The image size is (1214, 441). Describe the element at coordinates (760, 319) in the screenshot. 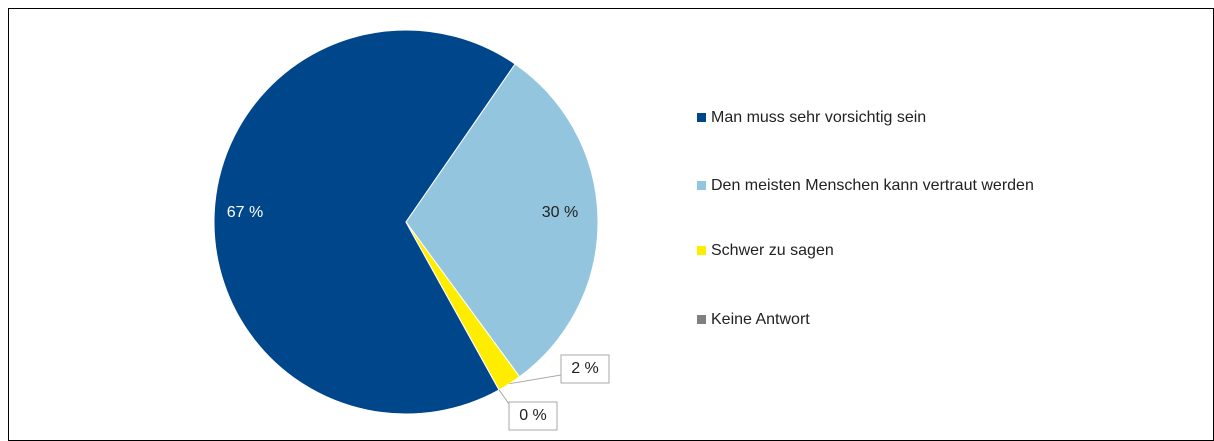

I see `legend-label: Keine Antwort` at that location.